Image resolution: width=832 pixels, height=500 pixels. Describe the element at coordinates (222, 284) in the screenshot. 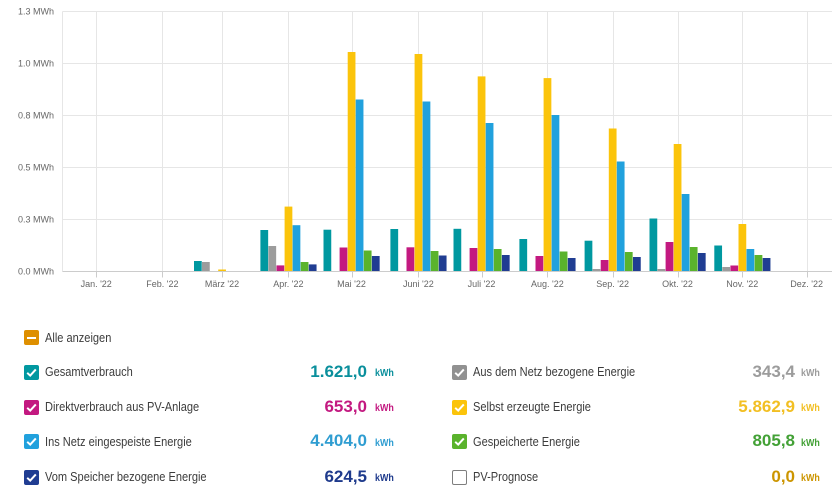

I see `svg-text: März '22` at that location.